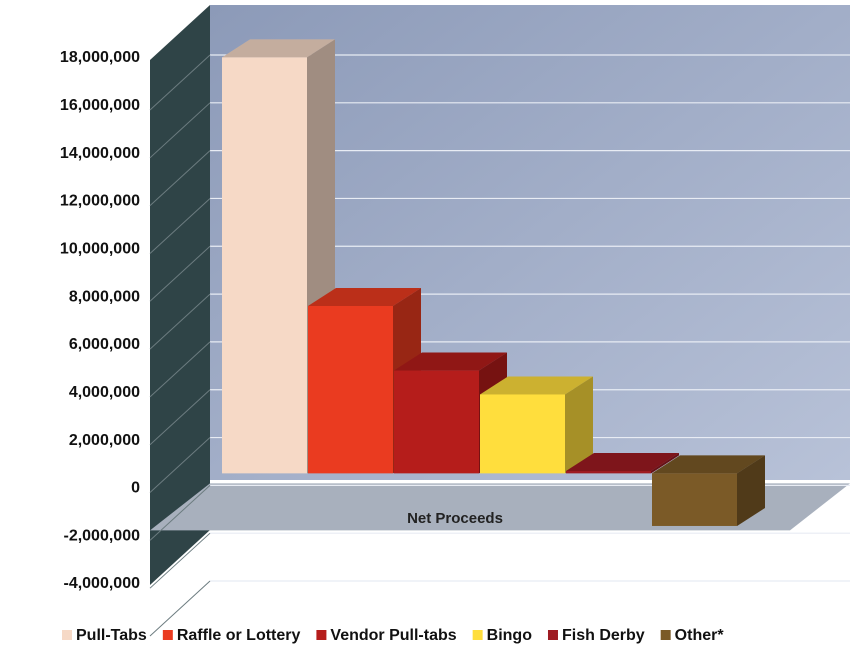  I want to click on legend-label: Fish Derby, so click(603, 635).